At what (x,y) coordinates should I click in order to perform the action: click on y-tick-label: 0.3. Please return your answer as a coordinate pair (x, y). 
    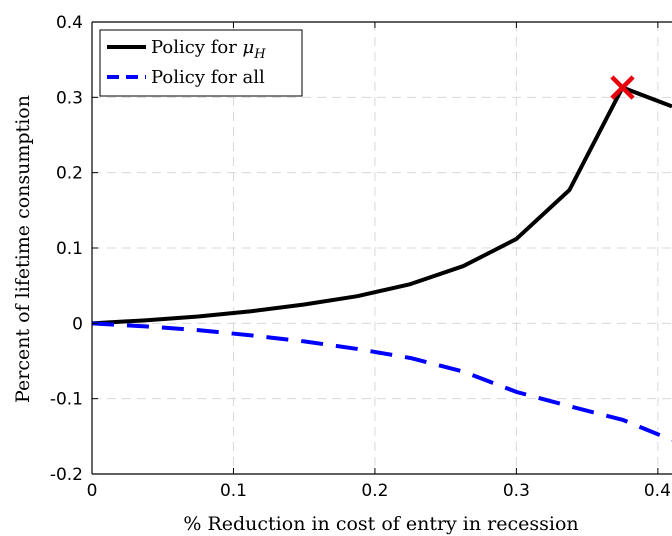
    Looking at the image, I should click on (69, 98).